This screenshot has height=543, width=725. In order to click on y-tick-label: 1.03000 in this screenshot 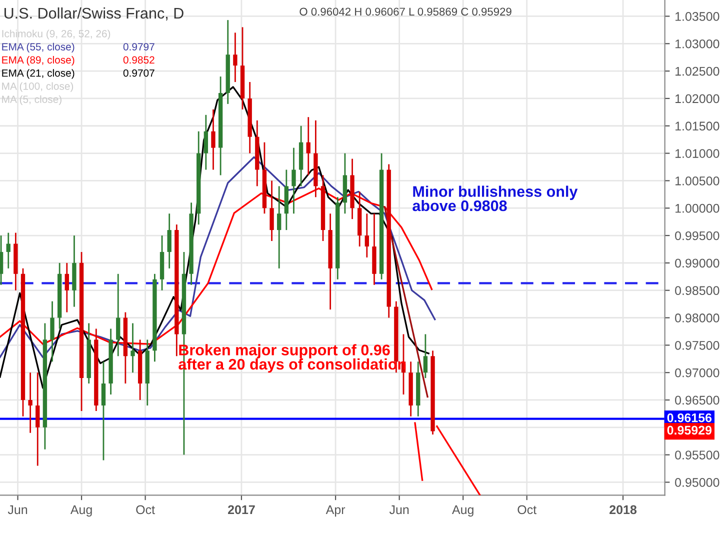, I will do `click(698, 43)`.